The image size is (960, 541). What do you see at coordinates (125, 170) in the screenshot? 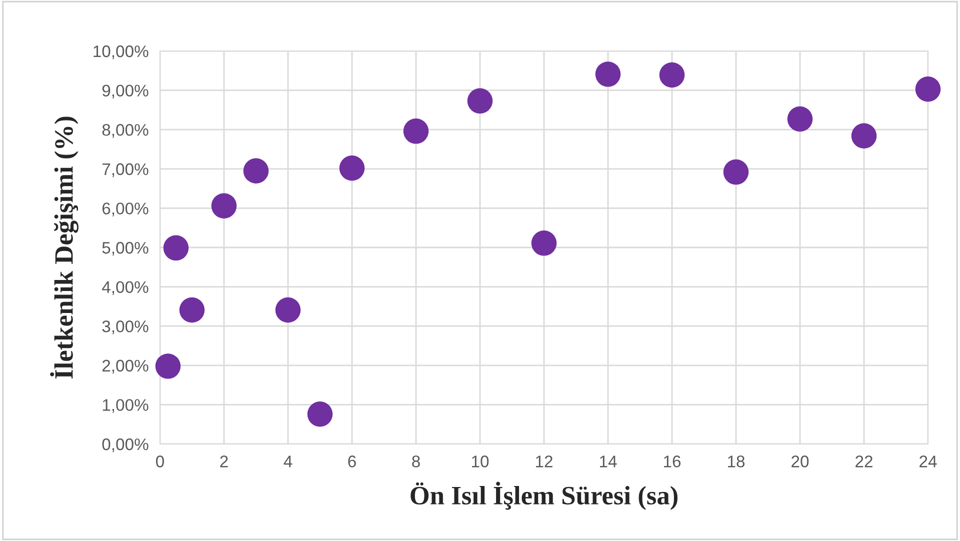
I see `y-tick-label: 7,00%` at bounding box center [125, 170].